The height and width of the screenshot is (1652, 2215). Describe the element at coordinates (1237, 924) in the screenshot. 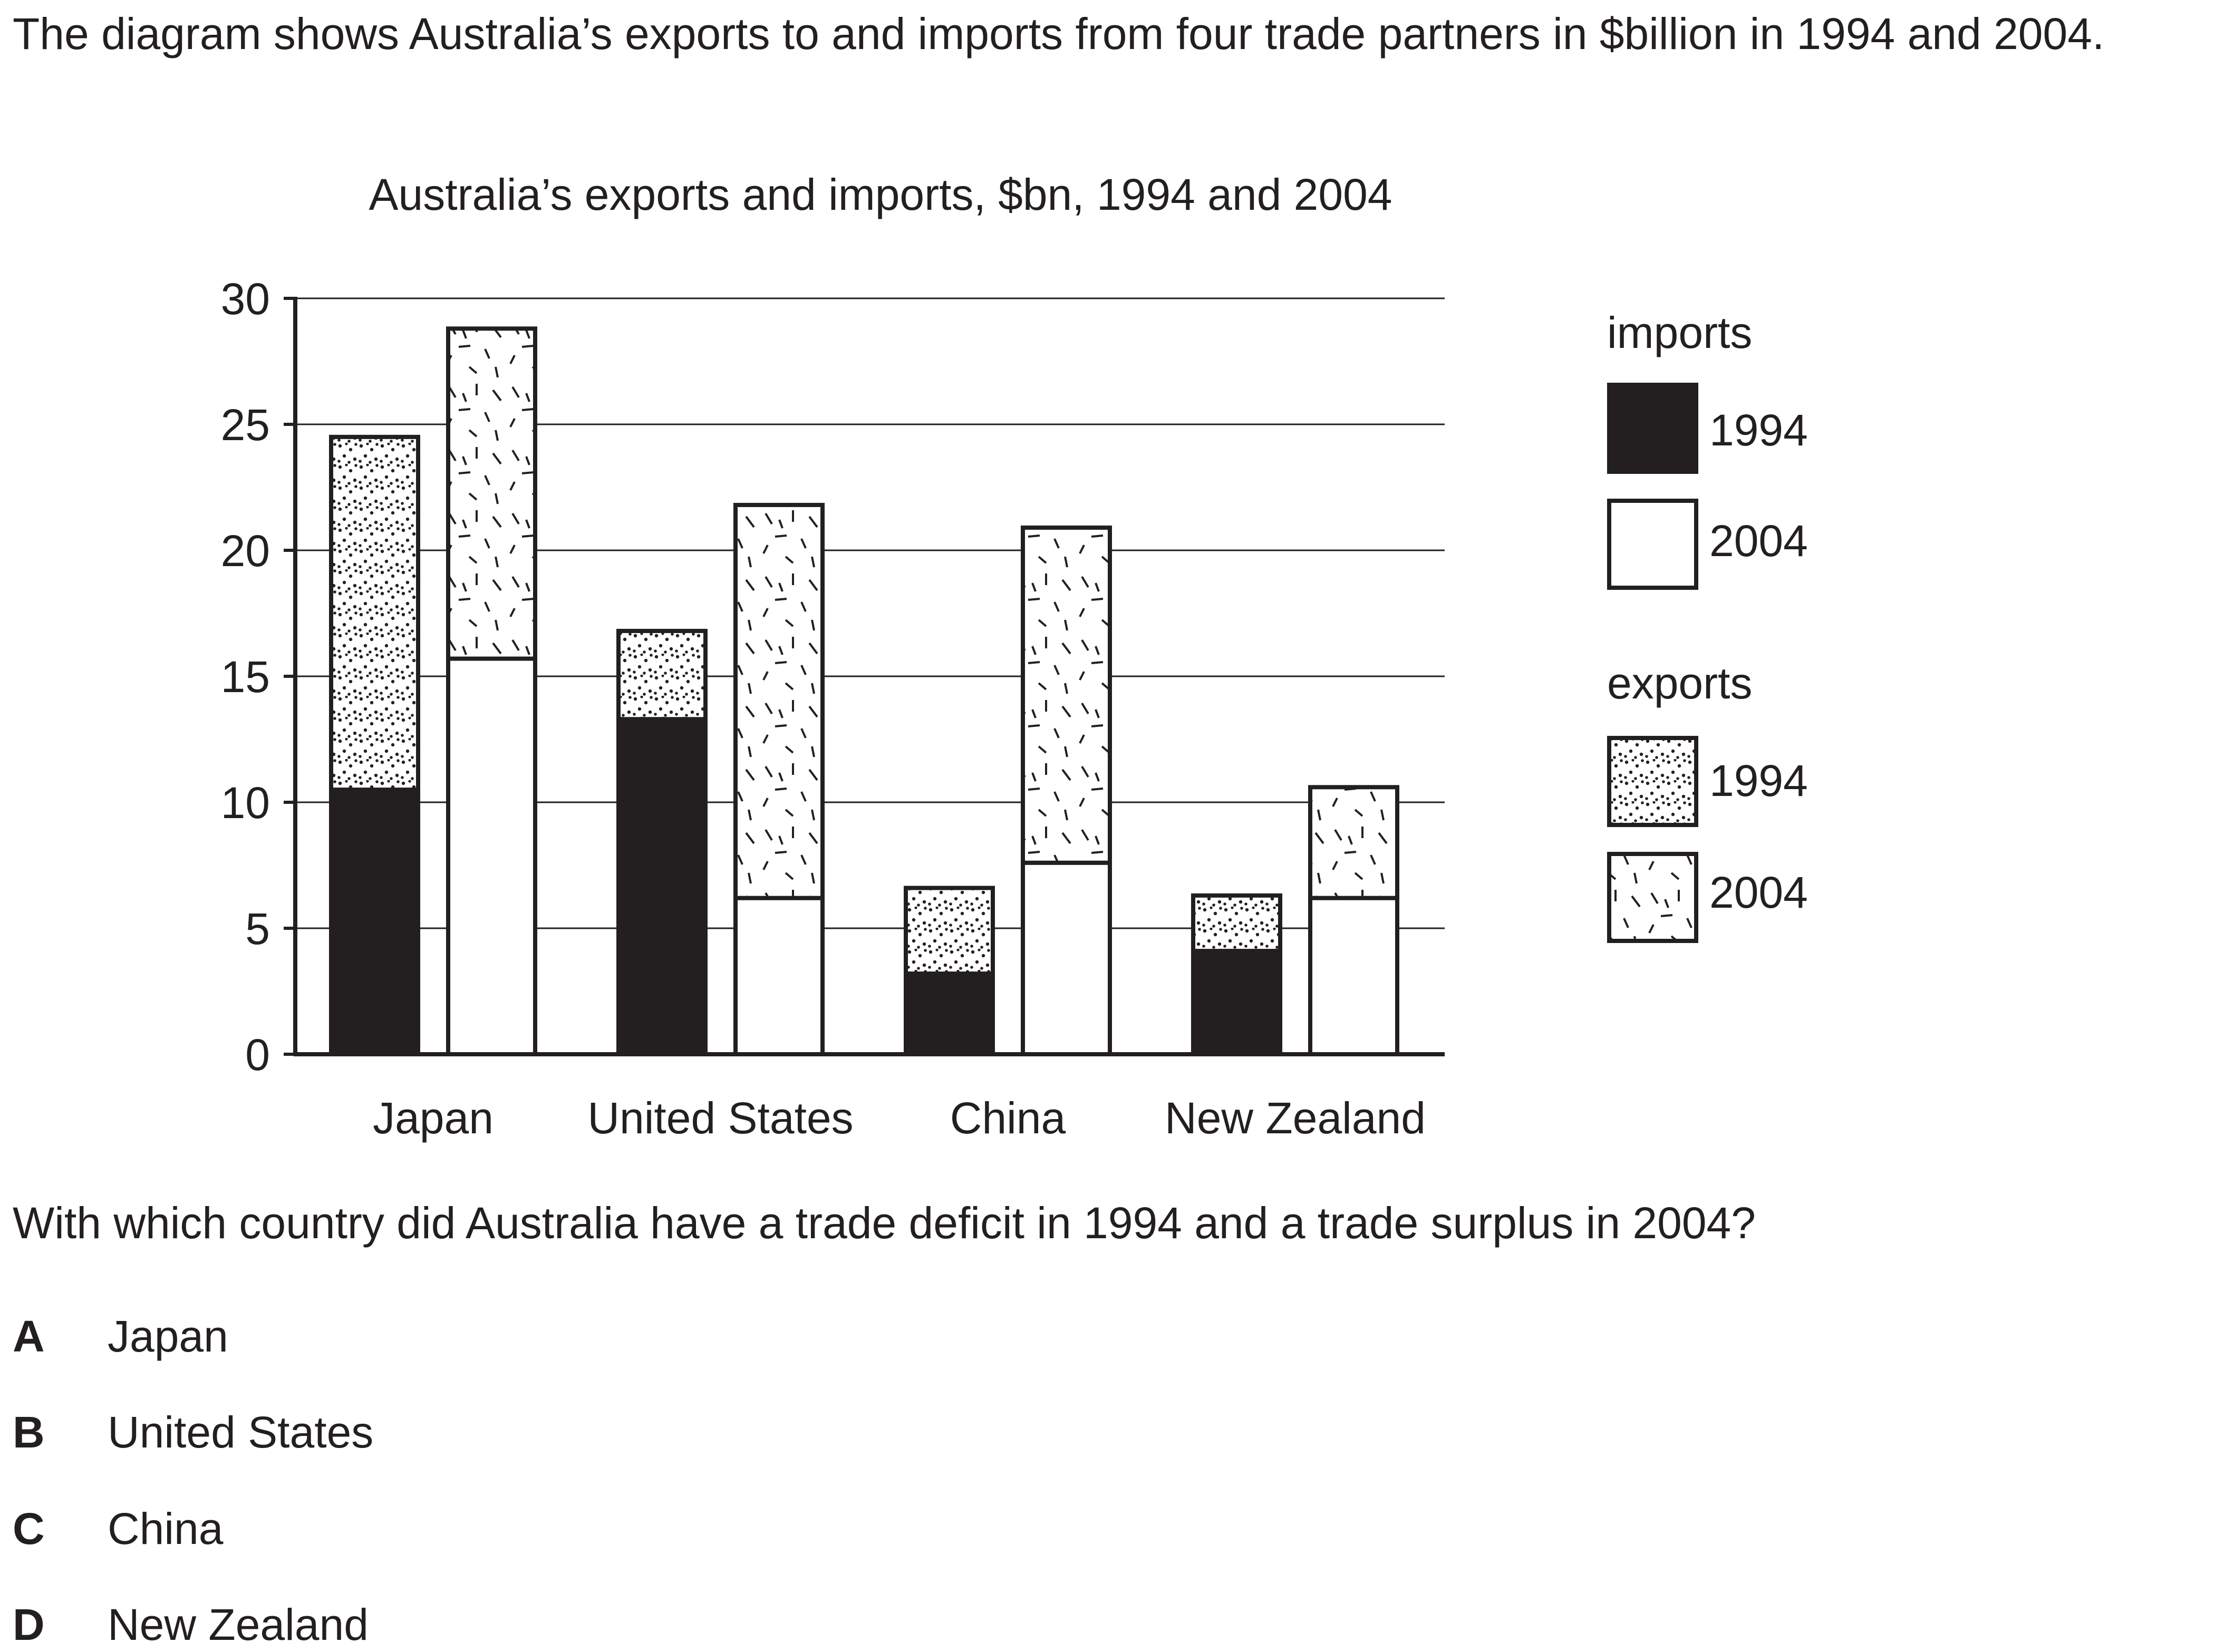

I see `bar-exports-1994-new-zealand` at that location.